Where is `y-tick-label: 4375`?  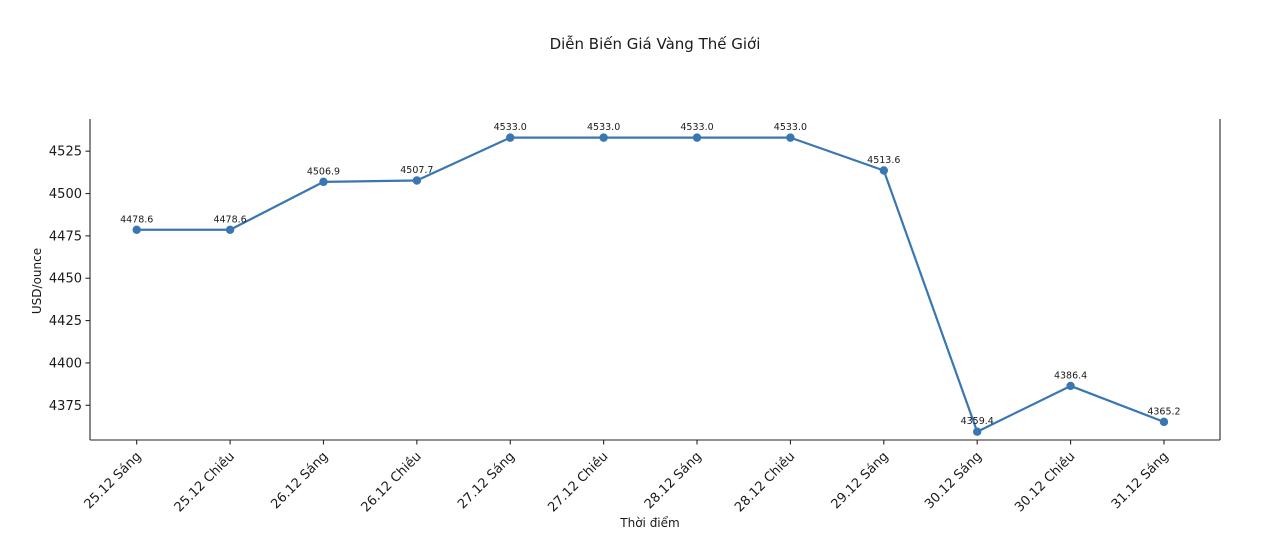 y-tick-label: 4375 is located at coordinates (65, 406).